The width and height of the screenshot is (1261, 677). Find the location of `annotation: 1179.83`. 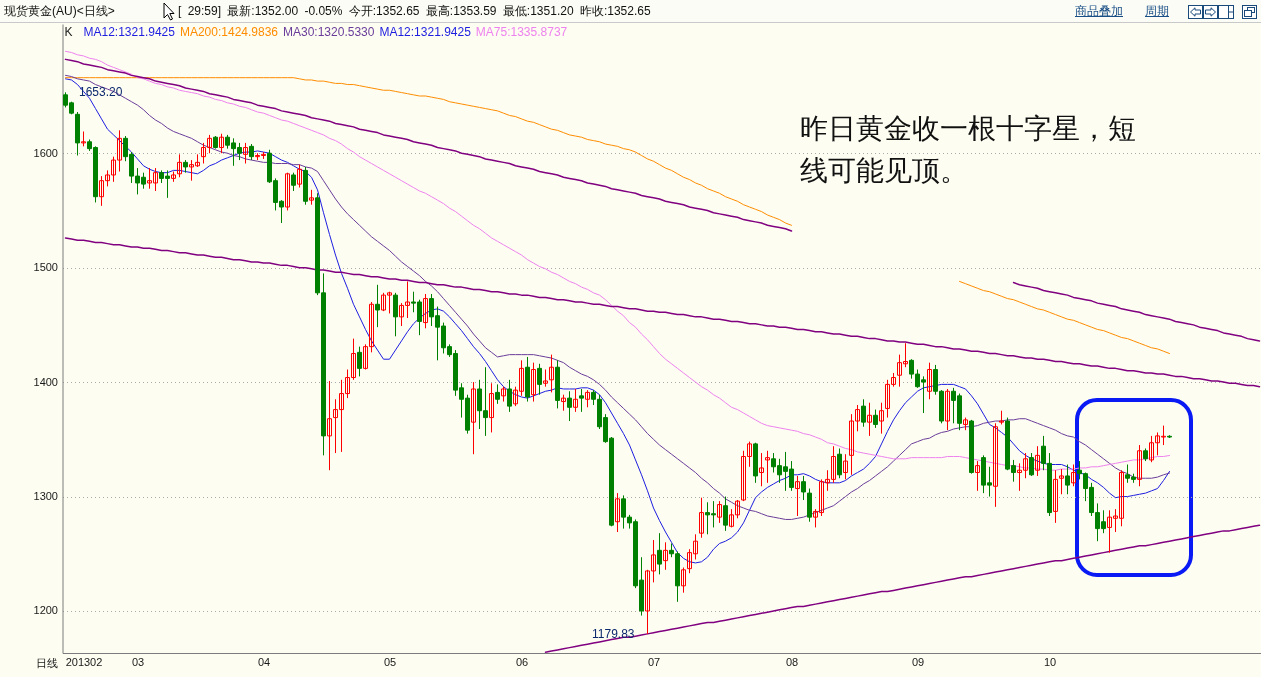

annotation: 1179.83 is located at coordinates (613, 634).